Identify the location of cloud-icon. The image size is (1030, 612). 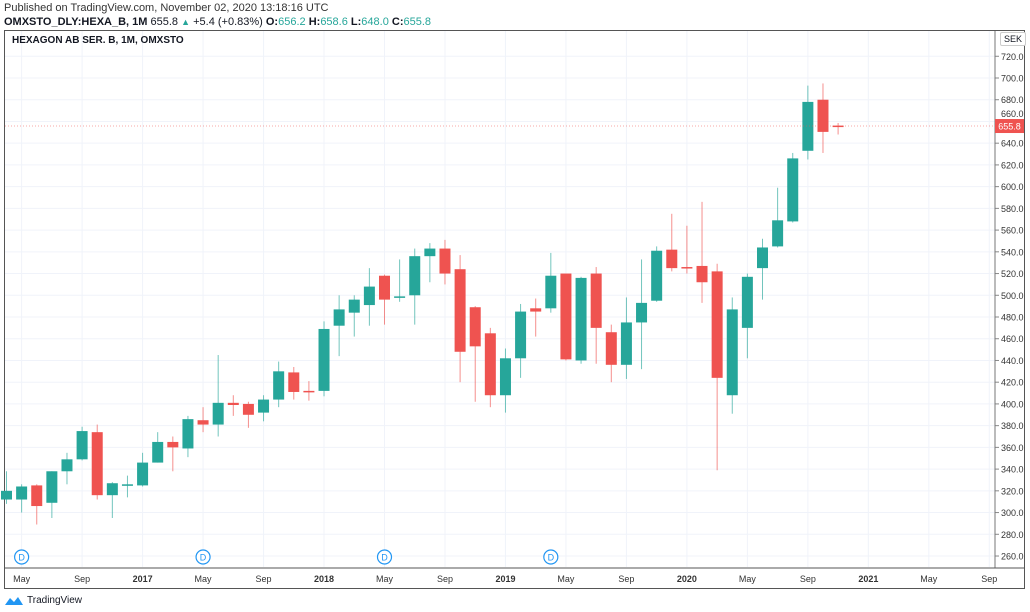
(14, 601).